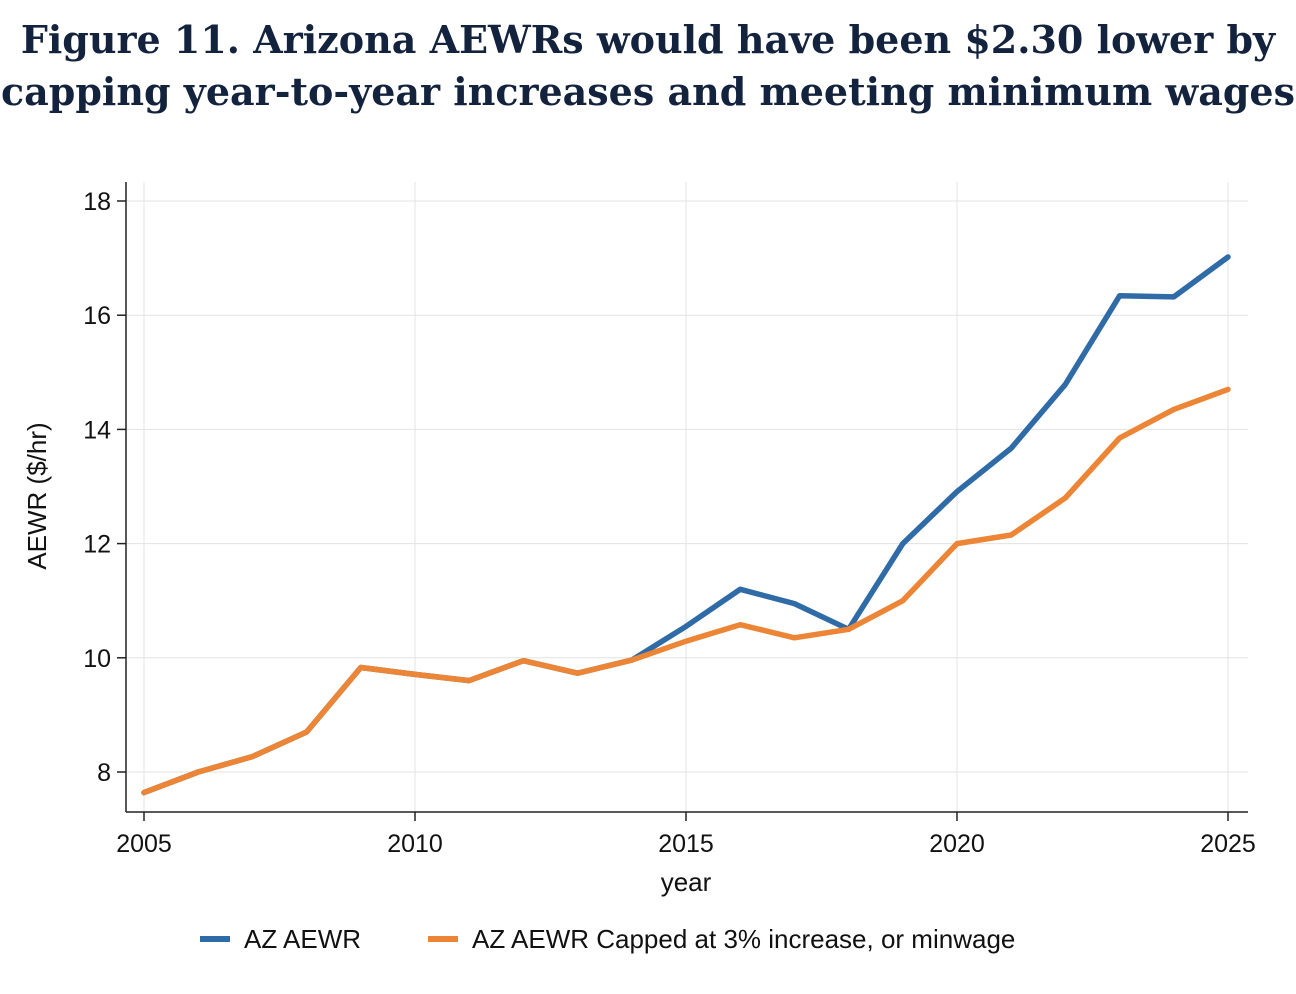 The height and width of the screenshot is (994, 1296). What do you see at coordinates (686, 844) in the screenshot?
I see `x-tick-label: 2015` at bounding box center [686, 844].